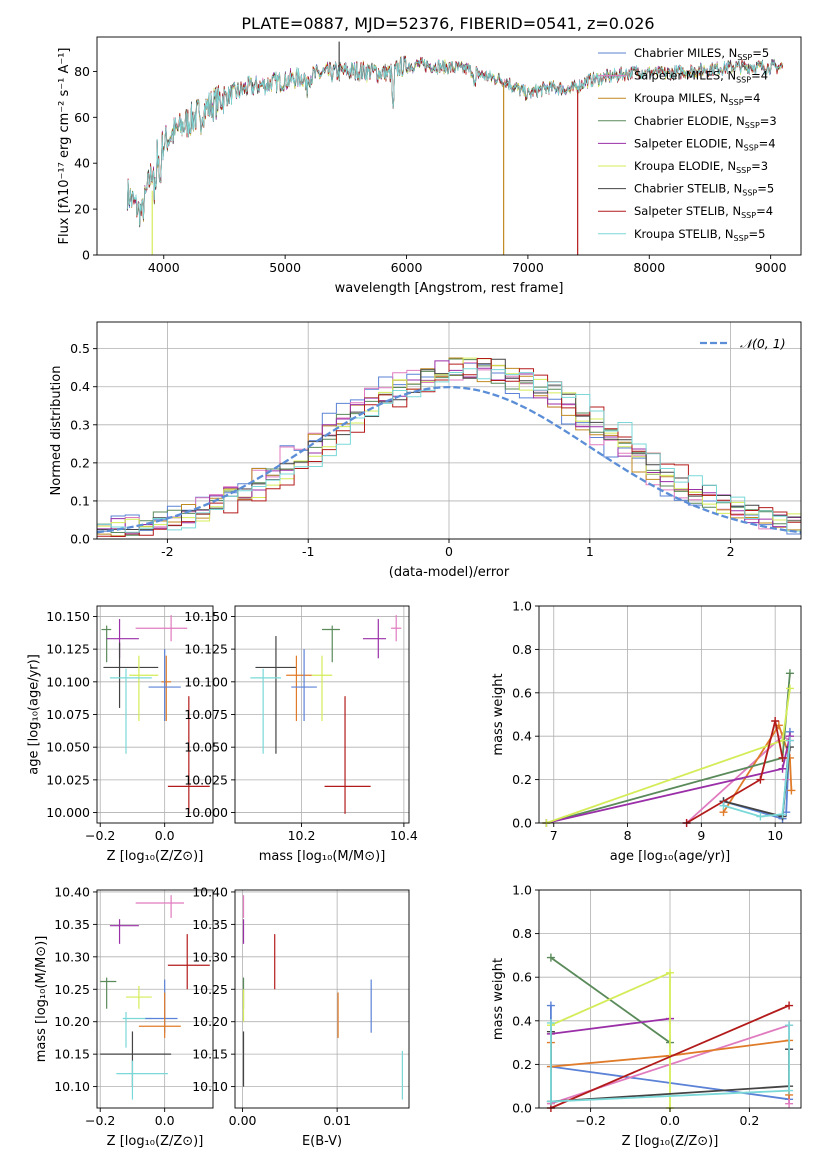  Describe the element at coordinates (449, 551) in the screenshot. I see `x-tick-label: 0` at that location.